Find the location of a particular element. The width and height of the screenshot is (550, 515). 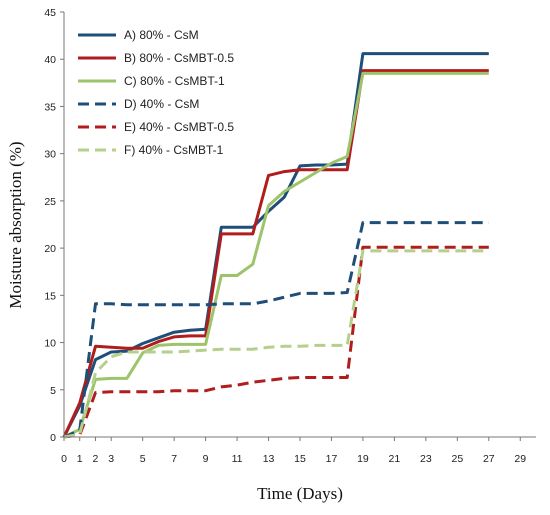

x-tick-label: 11 is located at coordinates (237, 459).